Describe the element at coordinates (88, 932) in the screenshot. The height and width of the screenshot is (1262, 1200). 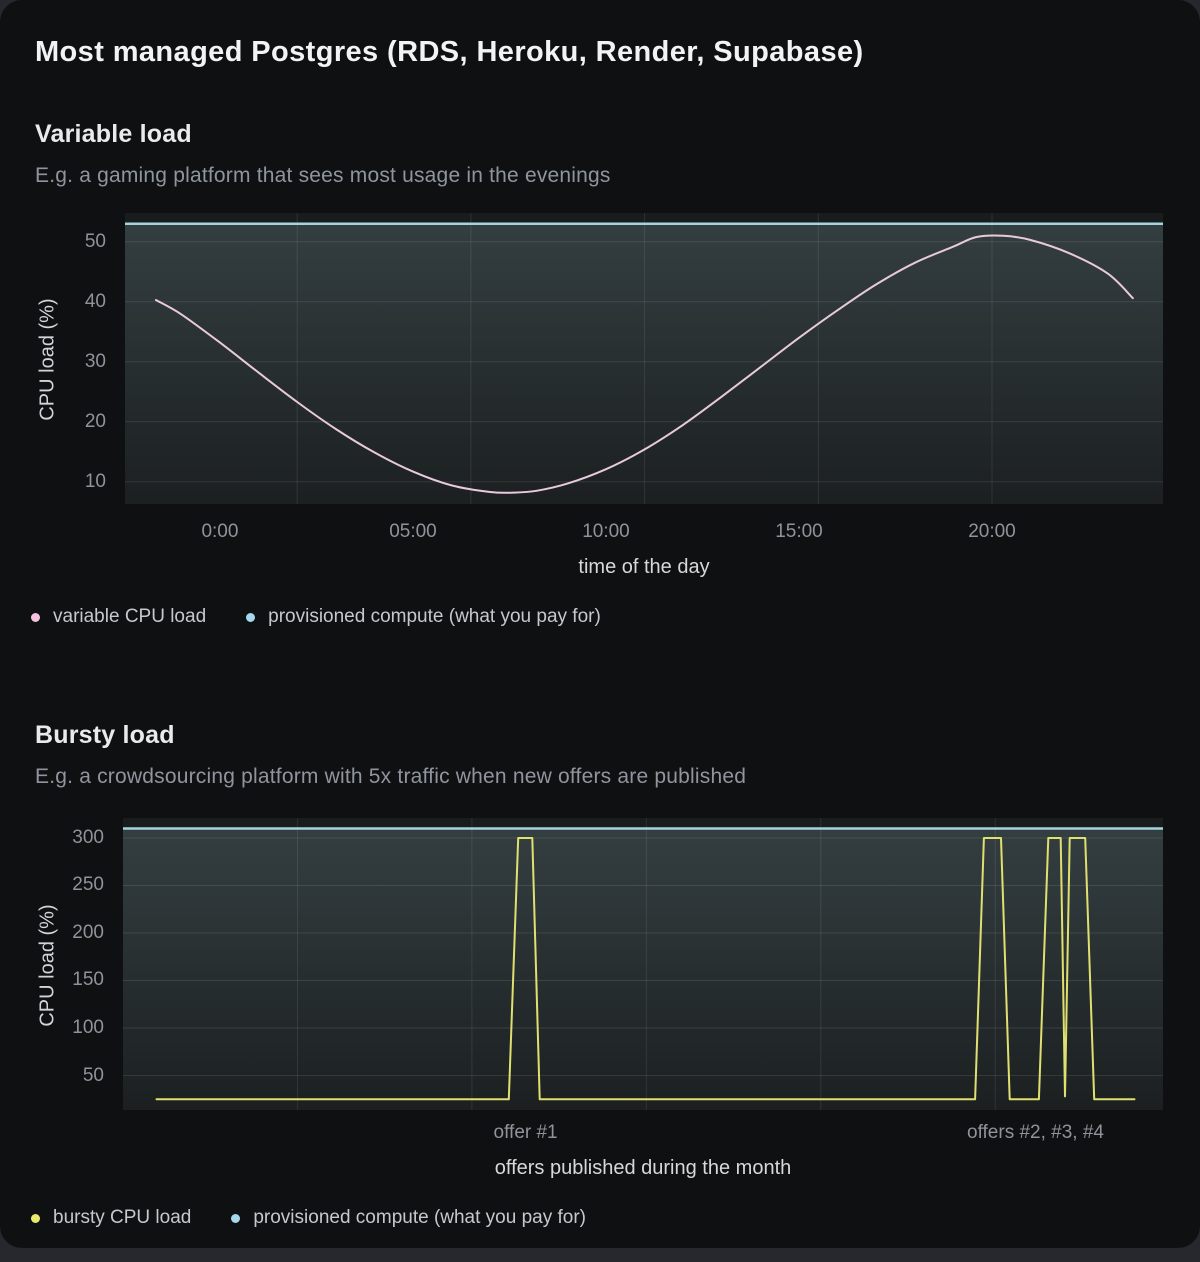
I see `y-tick-label: 200` at that location.